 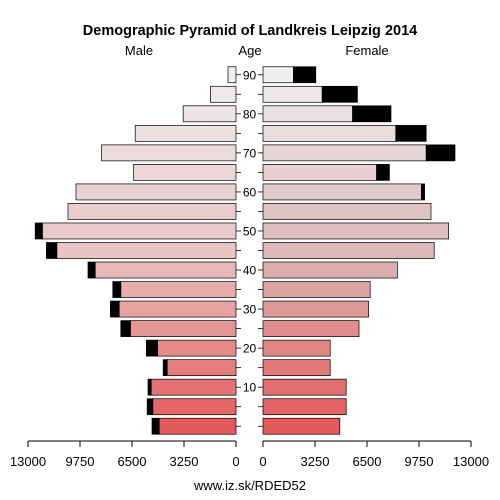 What do you see at coordinates (232, 75) in the screenshot?
I see `male-bar-90+` at bounding box center [232, 75].